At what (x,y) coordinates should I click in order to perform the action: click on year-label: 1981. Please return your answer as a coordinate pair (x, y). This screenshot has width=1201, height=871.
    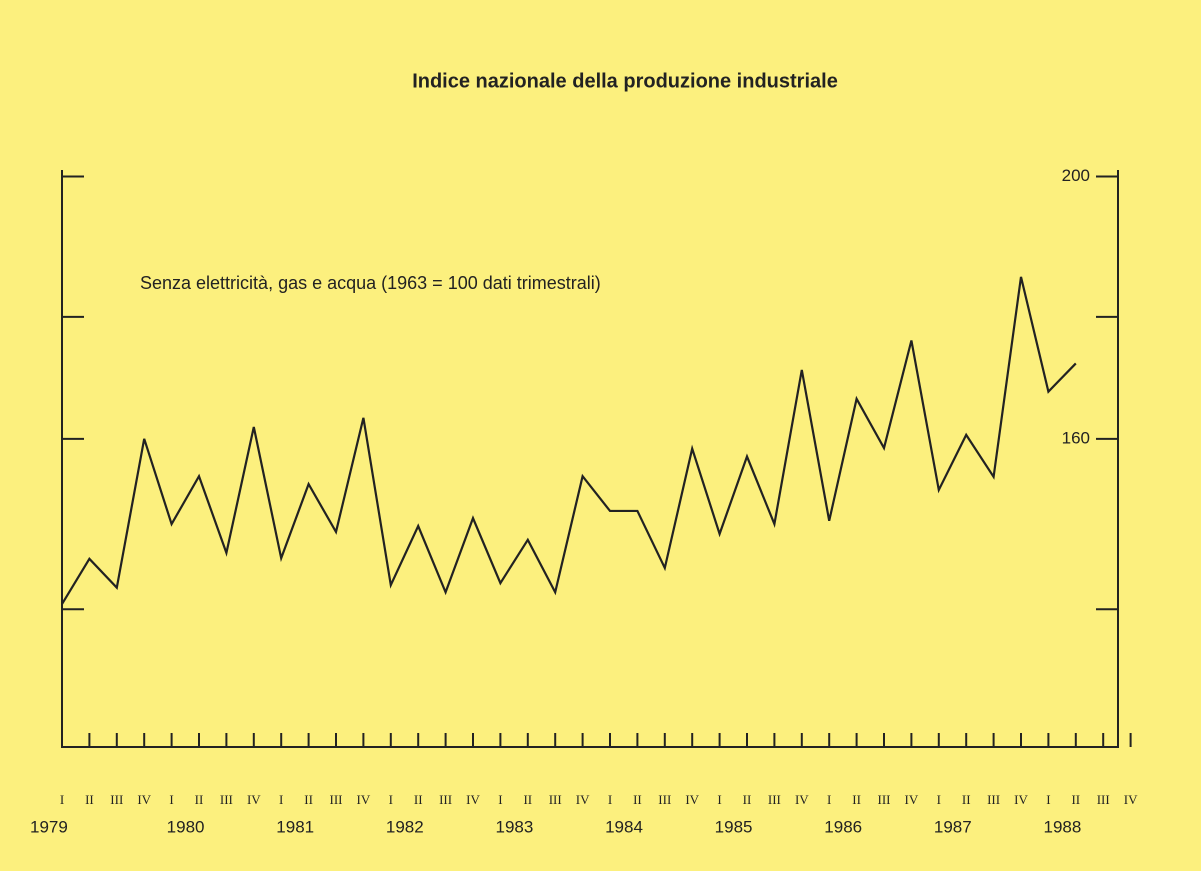
    Looking at the image, I should click on (295, 826).